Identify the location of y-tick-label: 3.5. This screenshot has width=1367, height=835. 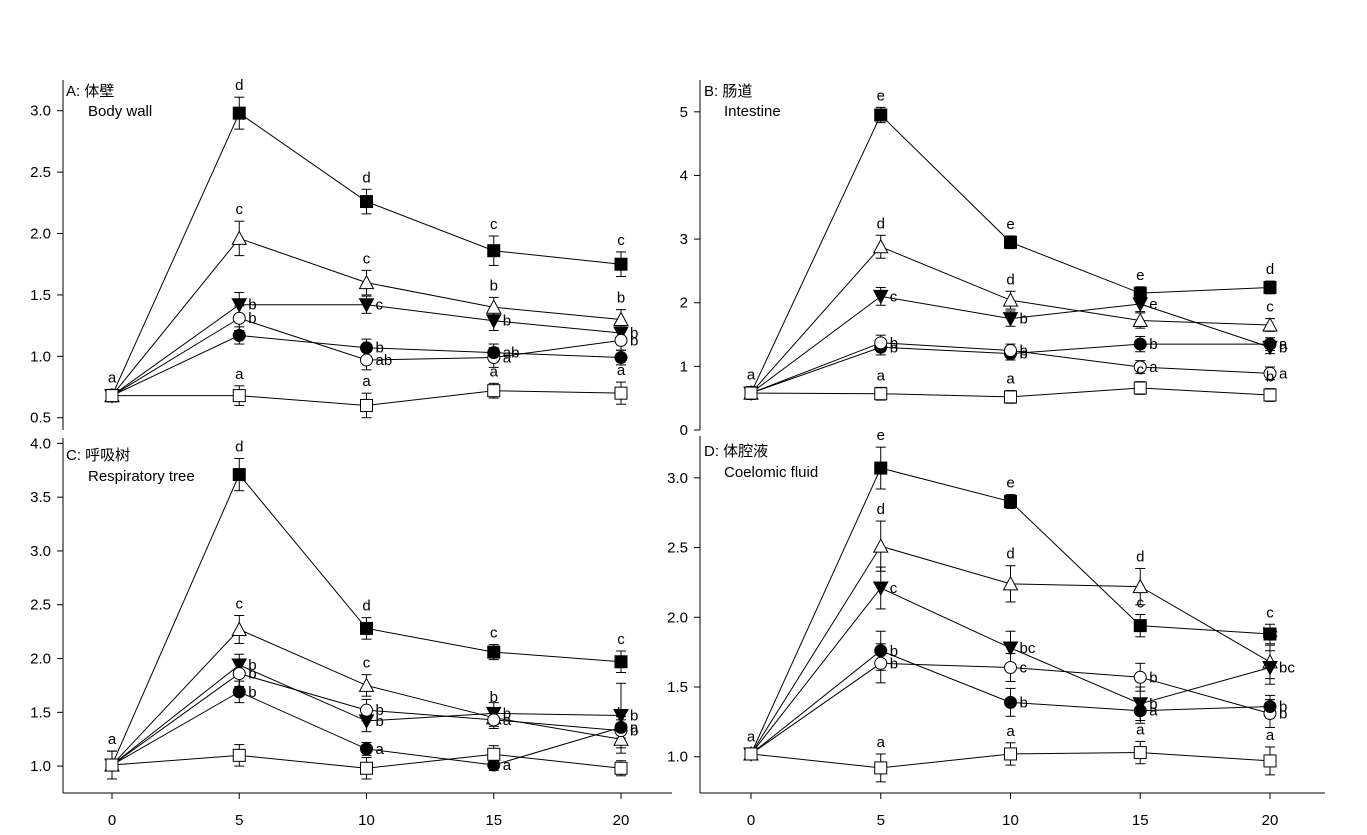
(40, 497).